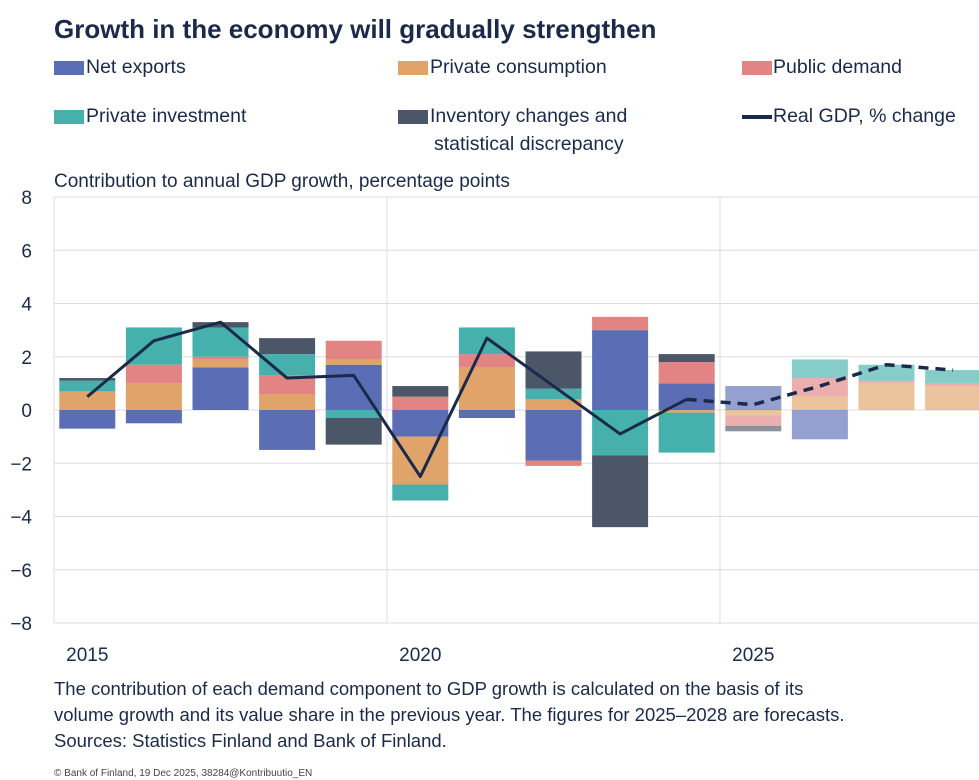 This screenshot has width=979, height=780. What do you see at coordinates (353, 431) in the screenshot?
I see `bar-inventory-2019` at bounding box center [353, 431].